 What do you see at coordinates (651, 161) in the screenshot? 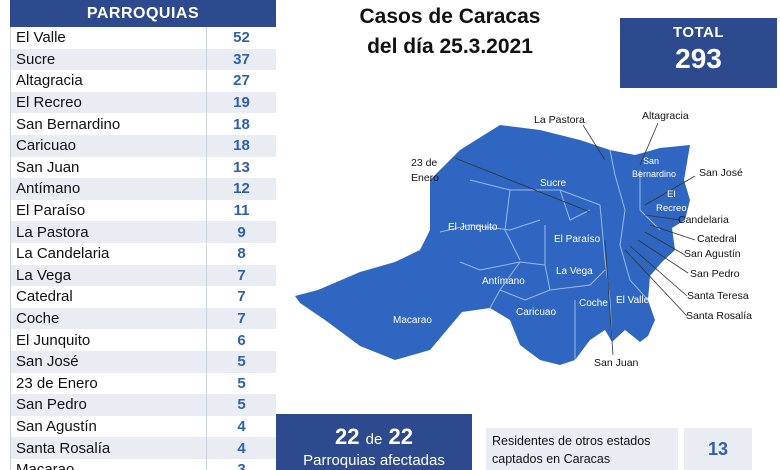
I see `label-san-bernardino-1: San` at bounding box center [651, 161].